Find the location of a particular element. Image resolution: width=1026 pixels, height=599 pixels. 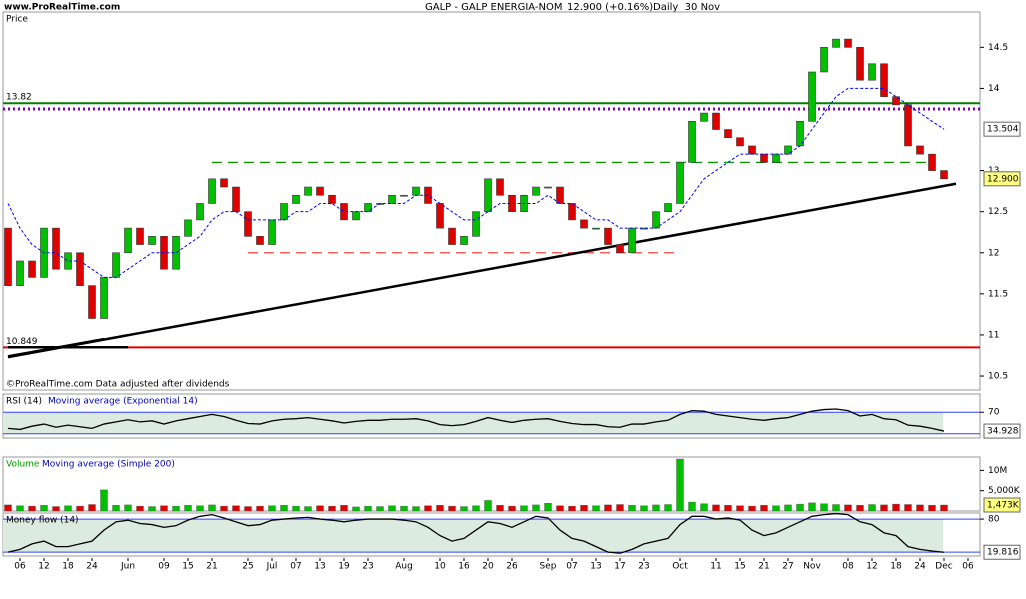

x-tick-label: Nov is located at coordinates (812, 567).